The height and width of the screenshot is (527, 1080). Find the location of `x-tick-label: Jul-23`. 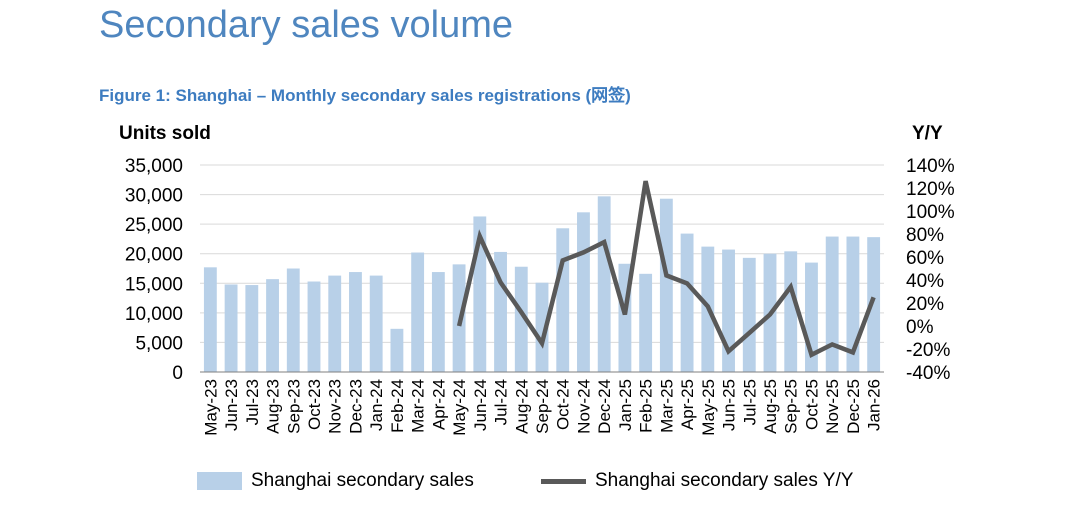

x-tick-label: Jul-23 is located at coordinates (252, 402).